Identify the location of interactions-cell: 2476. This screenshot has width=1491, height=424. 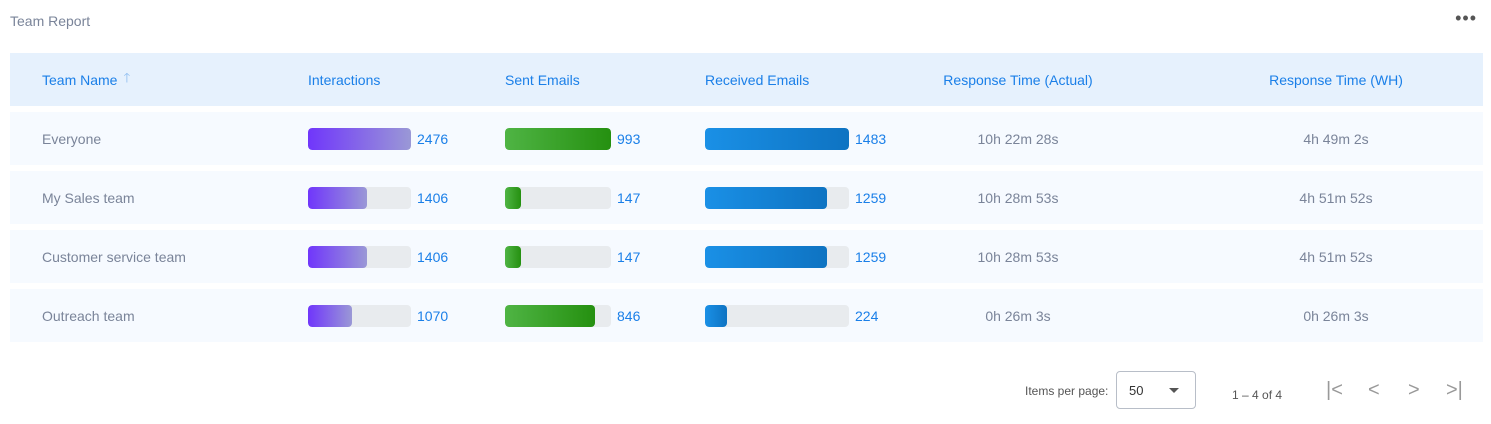
(378, 138).